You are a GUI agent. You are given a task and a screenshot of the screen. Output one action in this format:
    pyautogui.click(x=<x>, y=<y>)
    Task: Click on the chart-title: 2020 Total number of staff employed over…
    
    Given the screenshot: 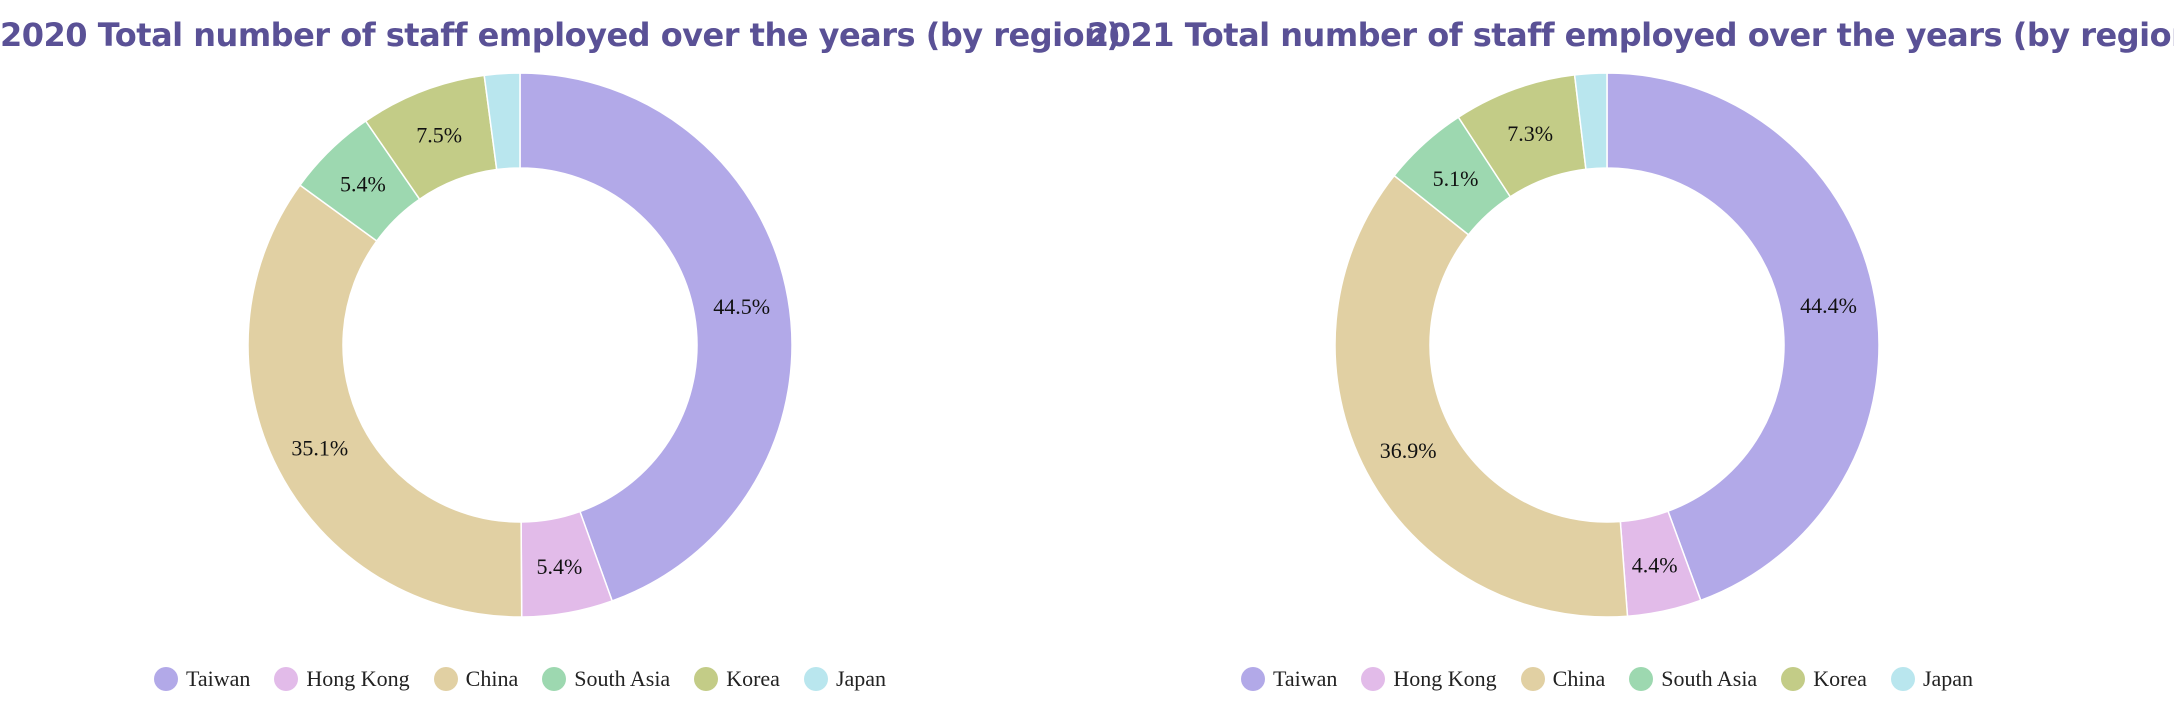 What is the action you would take?
    pyautogui.click(x=560, y=35)
    